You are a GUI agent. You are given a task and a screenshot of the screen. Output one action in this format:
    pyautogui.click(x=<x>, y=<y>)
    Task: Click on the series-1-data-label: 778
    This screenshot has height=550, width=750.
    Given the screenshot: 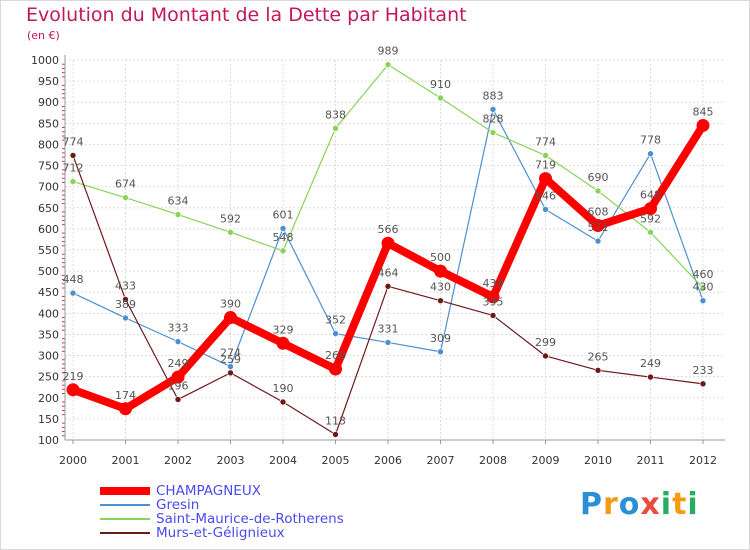 What is the action you would take?
    pyautogui.click(x=650, y=140)
    